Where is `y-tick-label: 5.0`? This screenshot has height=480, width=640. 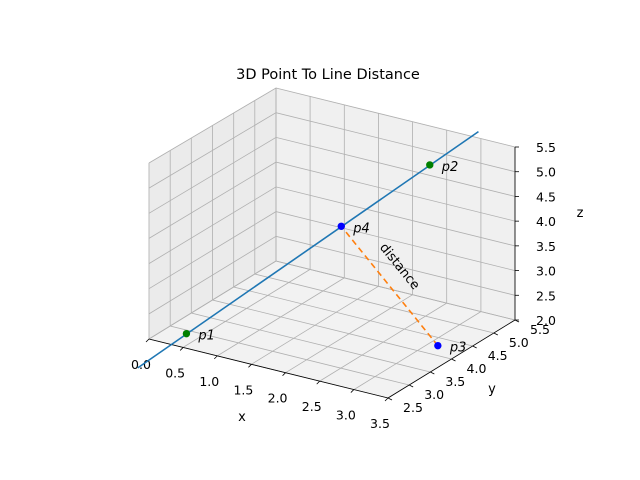 y-tick-label: 5.0 is located at coordinates (519, 342).